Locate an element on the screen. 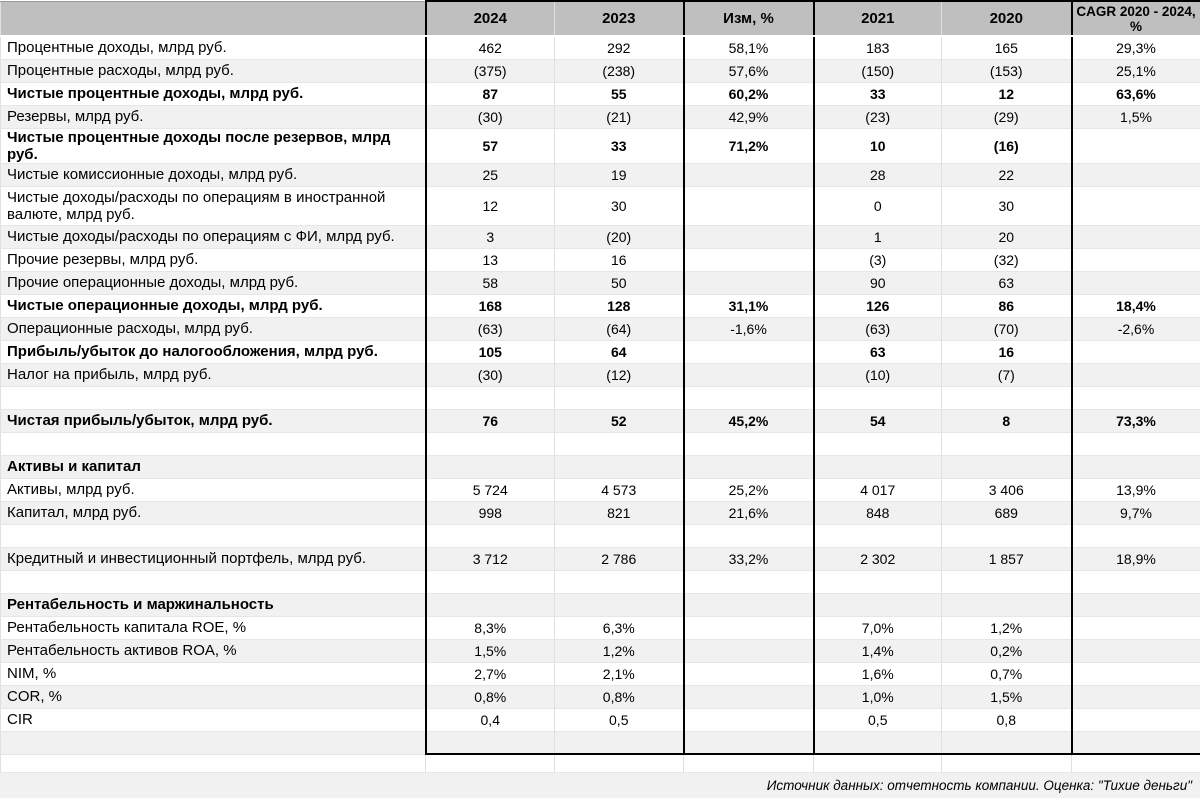 The width and height of the screenshot is (1200, 798). cell-2020: 63 is located at coordinates (1007, 282).